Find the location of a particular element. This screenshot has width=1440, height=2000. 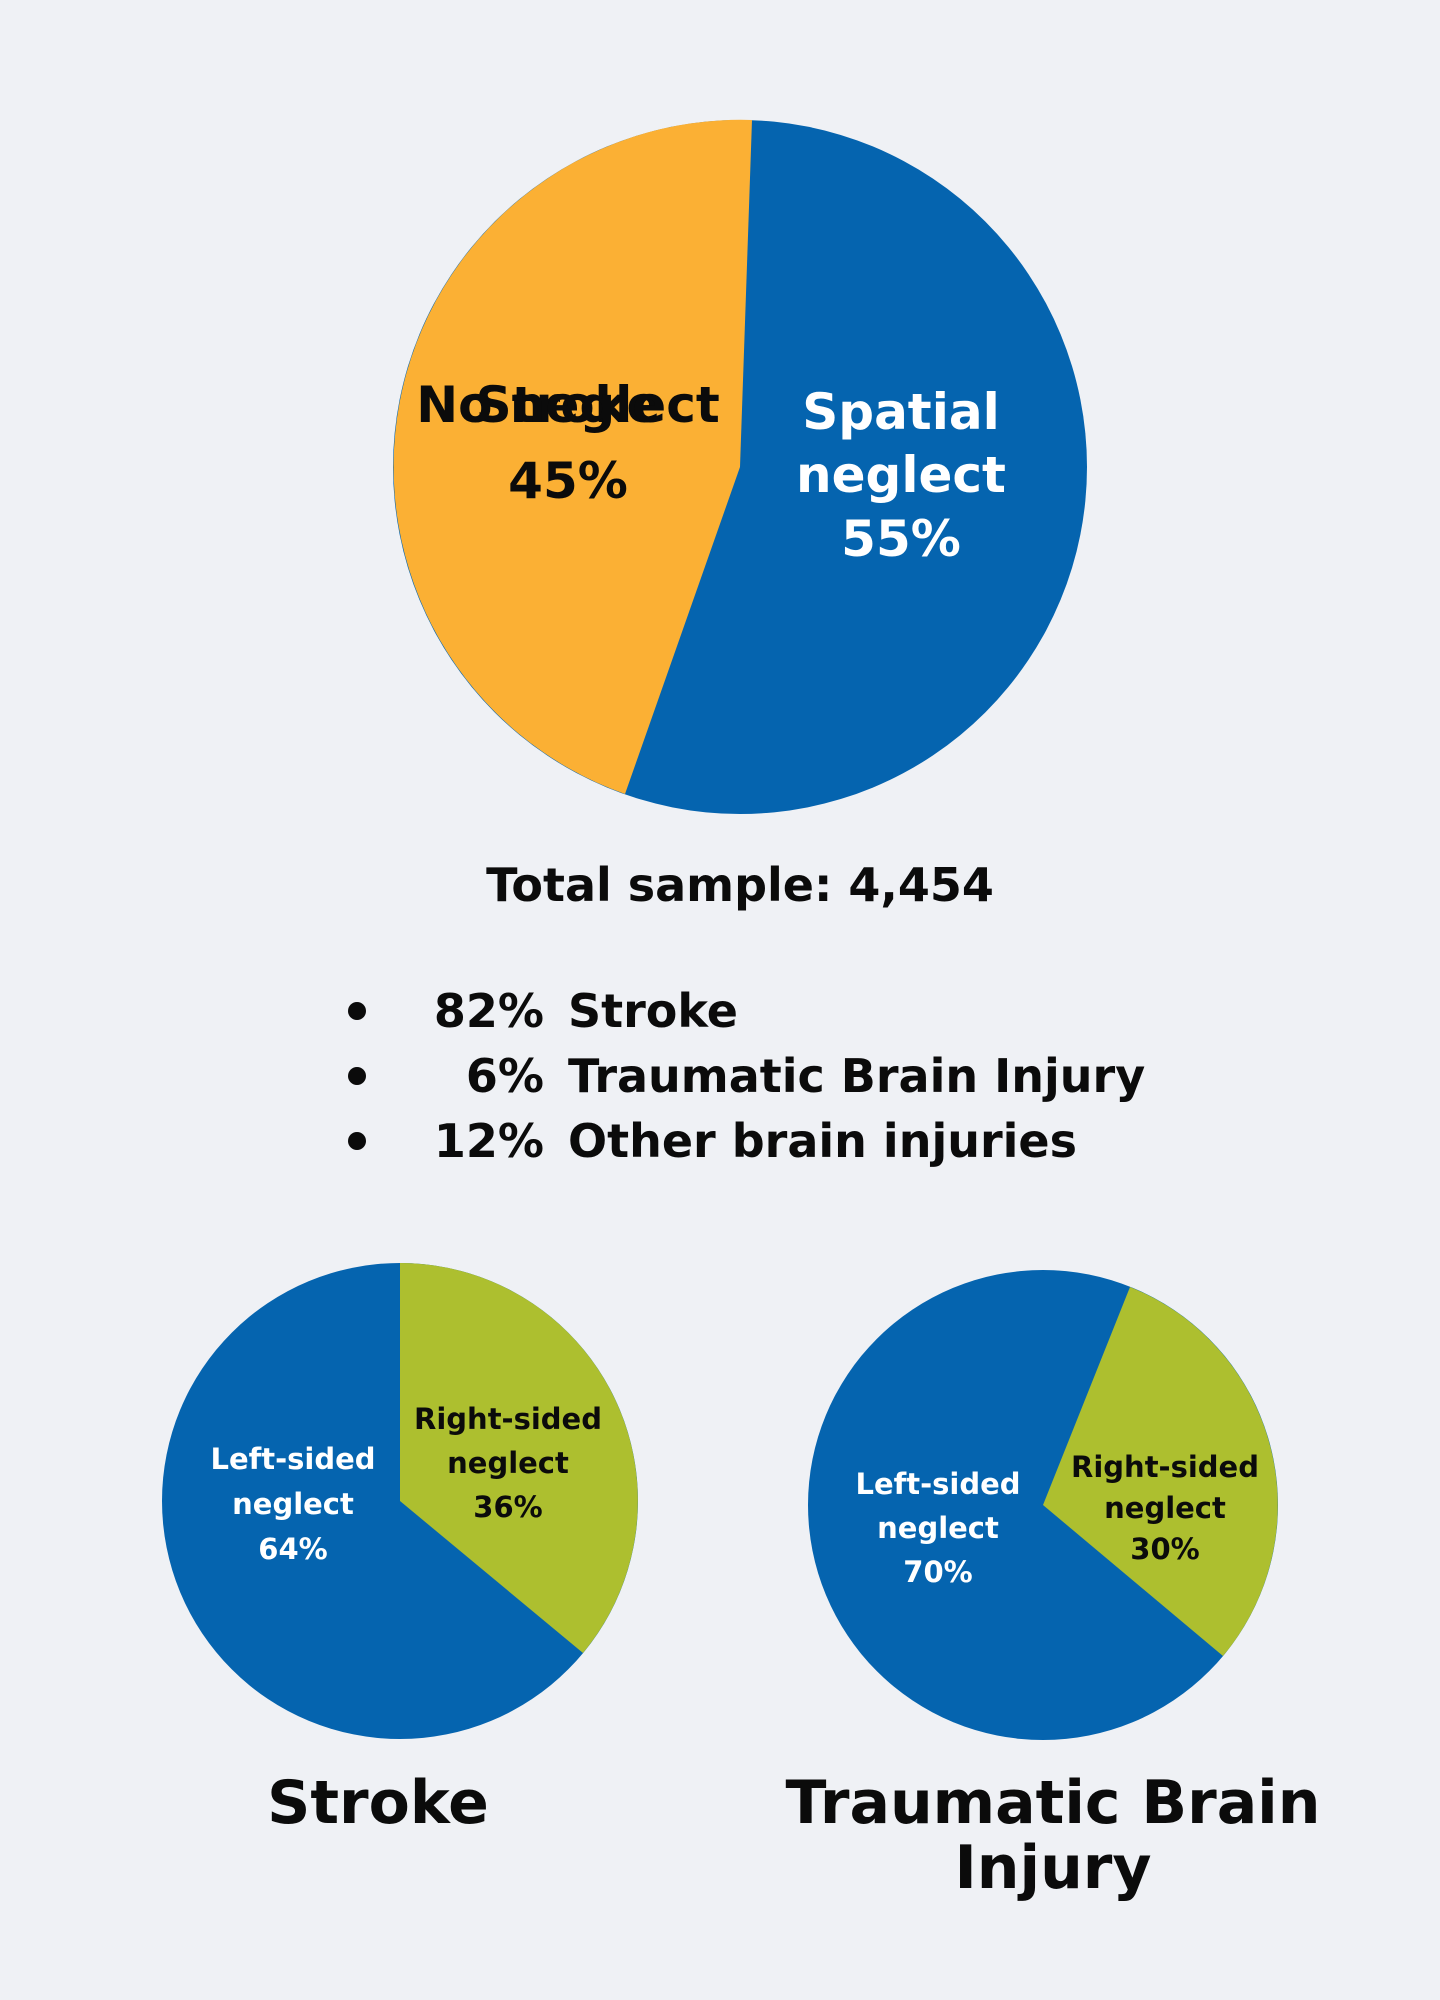

tbi-caption-line-1: Traumatic Brain is located at coordinates (1053, 1803).